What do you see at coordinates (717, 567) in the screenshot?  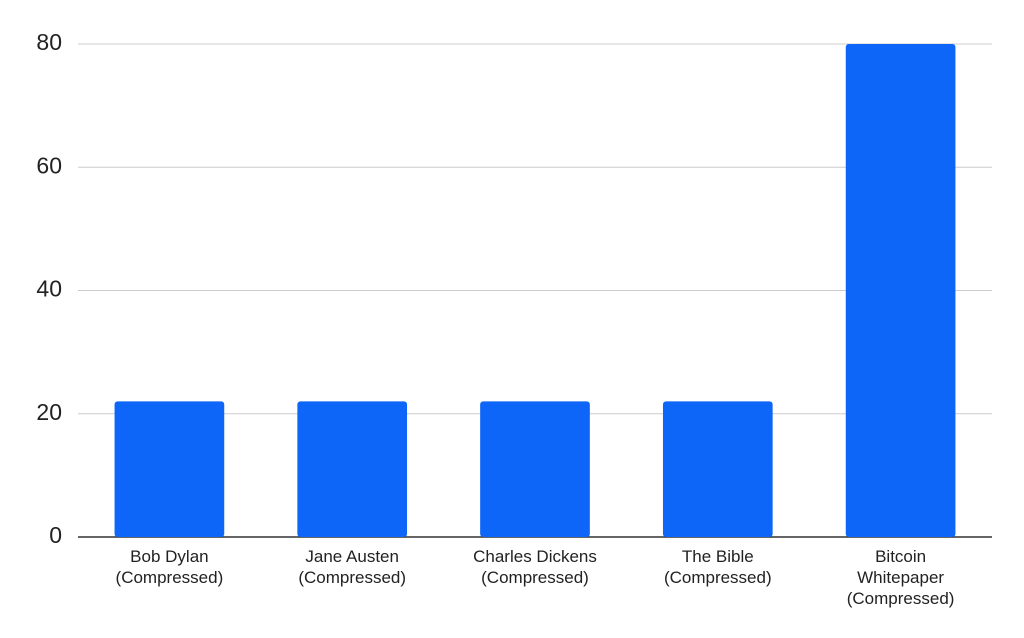 I see `x-tick-label: The Bible (Compressed)` at bounding box center [717, 567].